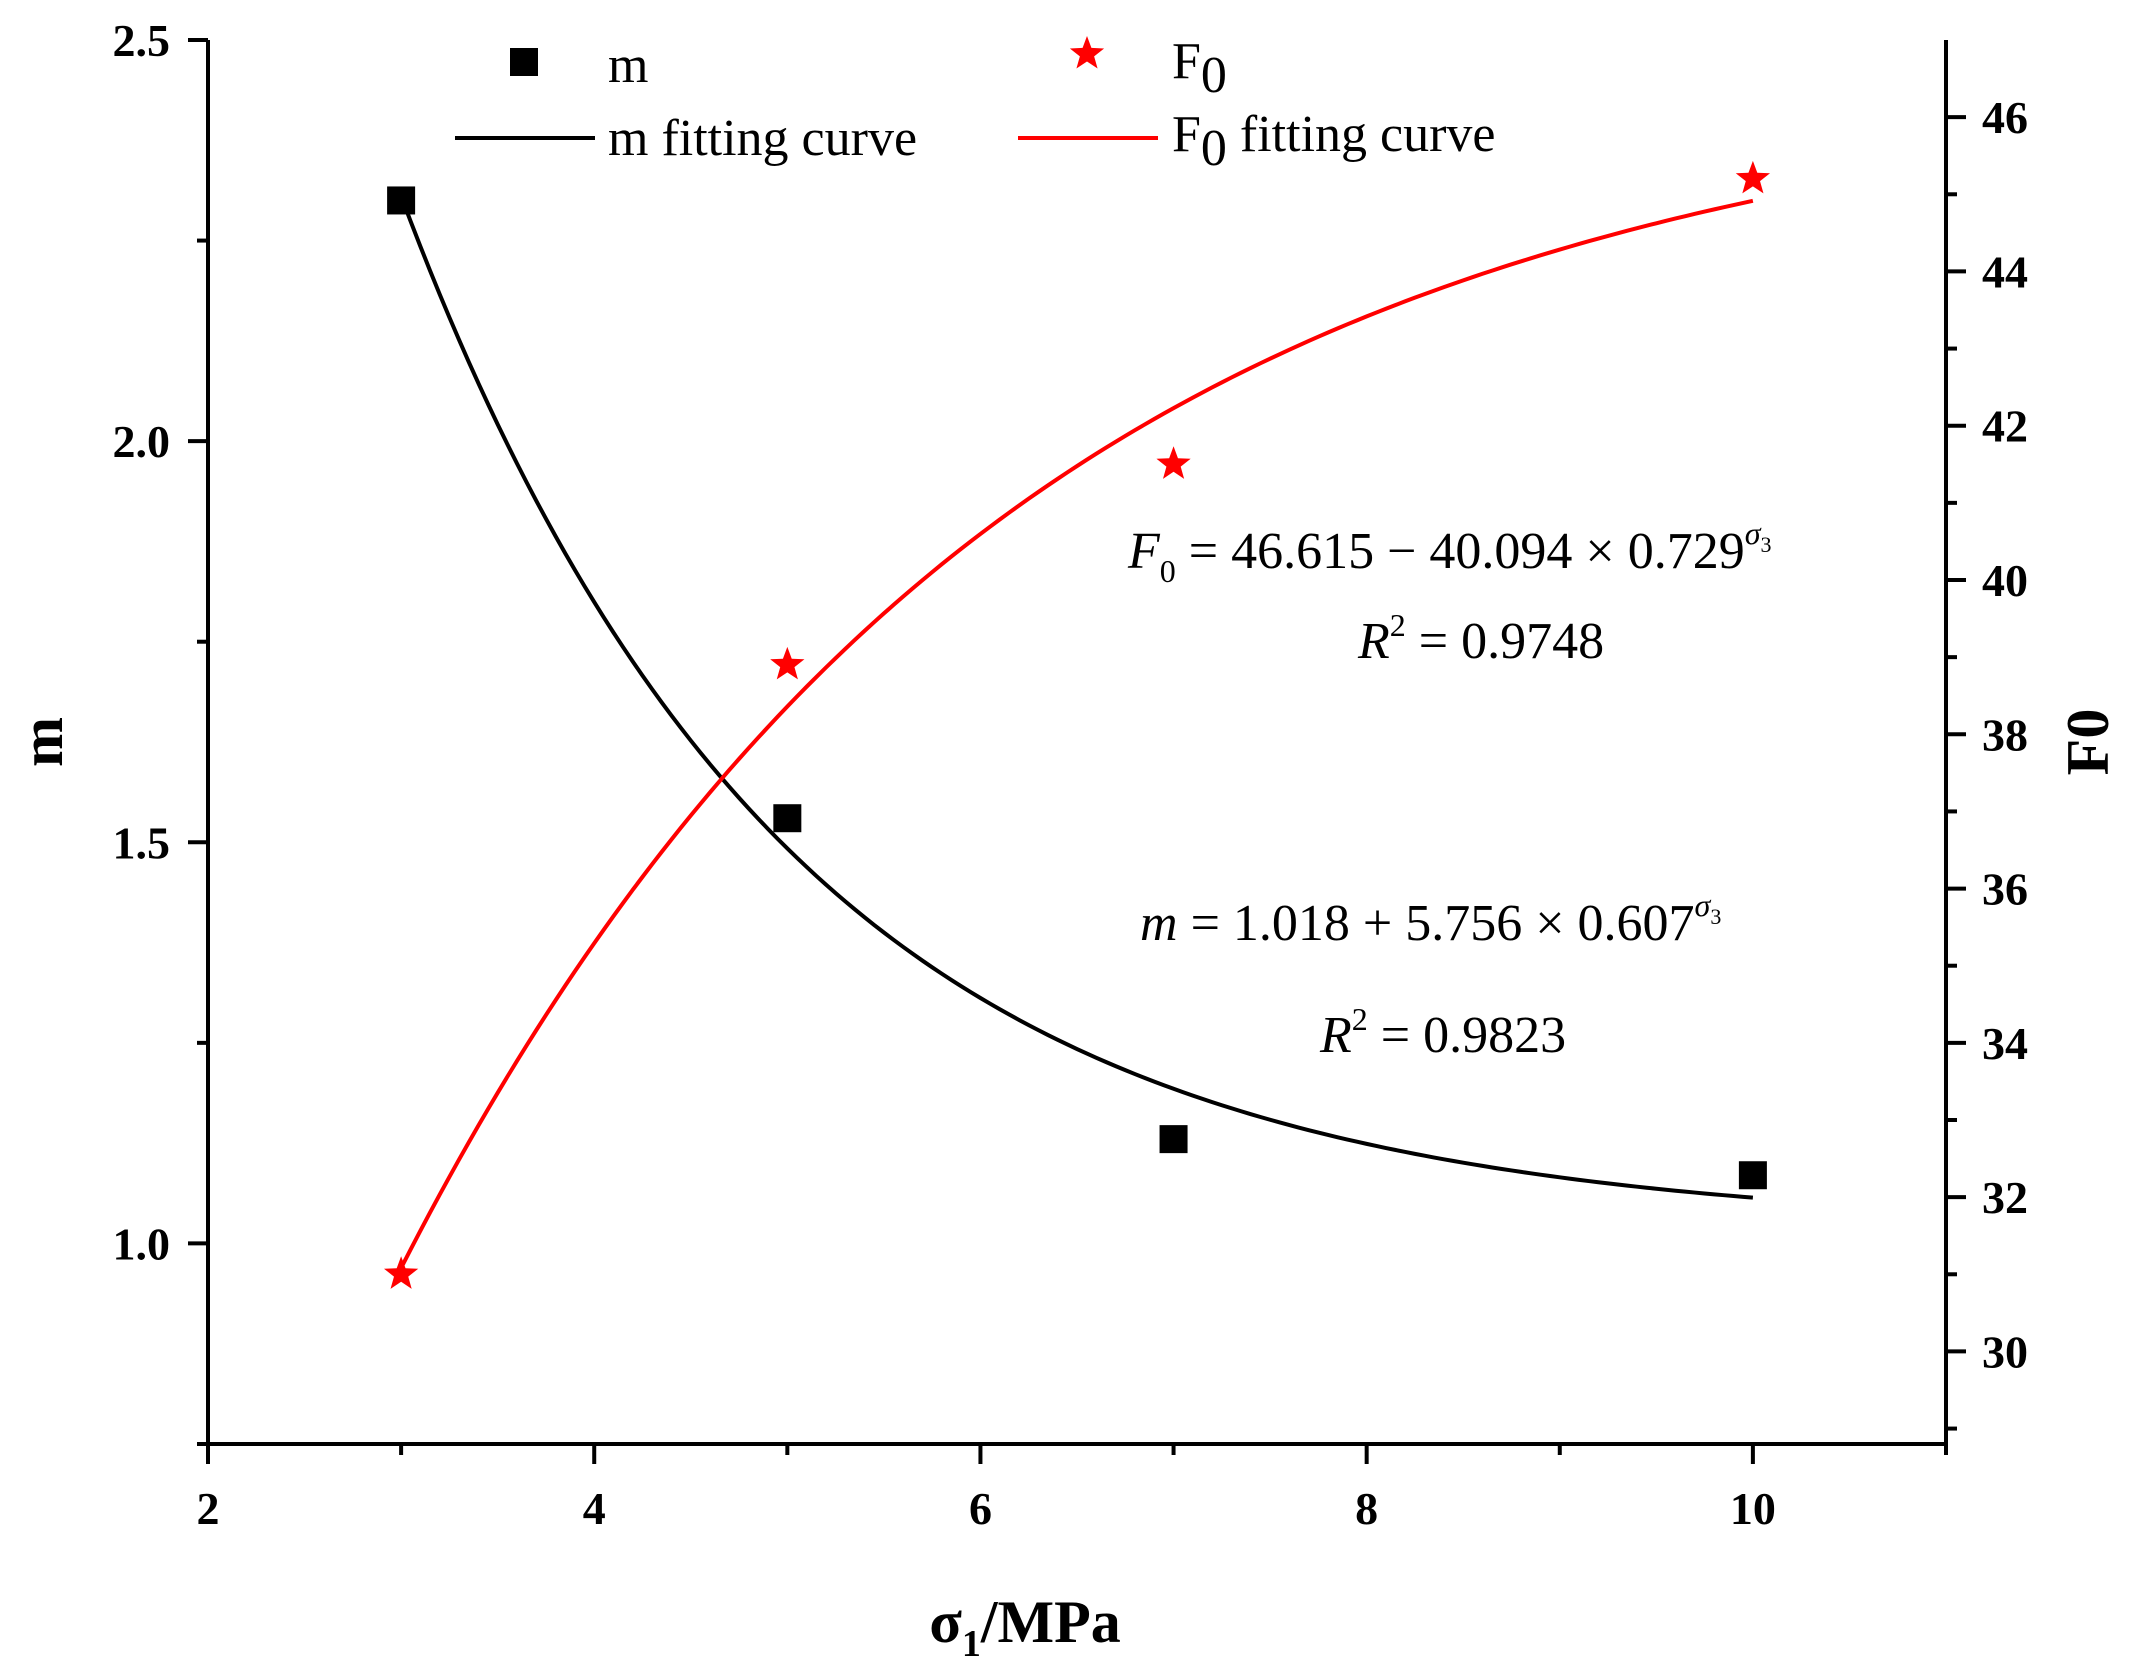 The width and height of the screenshot is (2148, 1679). What do you see at coordinates (1753, 1508) in the screenshot?
I see `x-tick-label-10: 10` at bounding box center [1753, 1508].